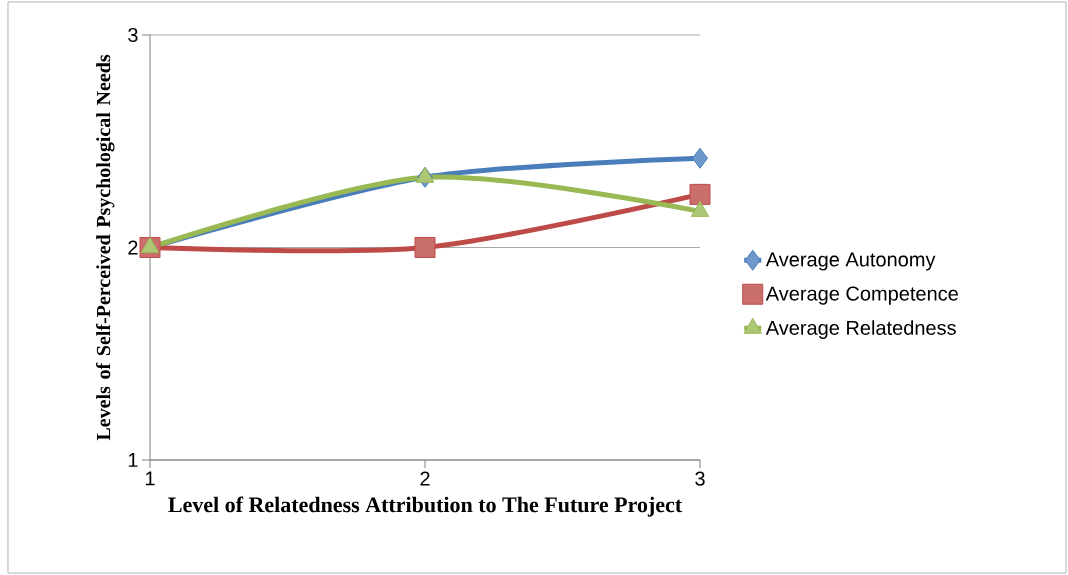  What do you see at coordinates (105, 247) in the screenshot?
I see `y-axis-title: Levels of Self-Perceived Psychological Needs` at bounding box center [105, 247].